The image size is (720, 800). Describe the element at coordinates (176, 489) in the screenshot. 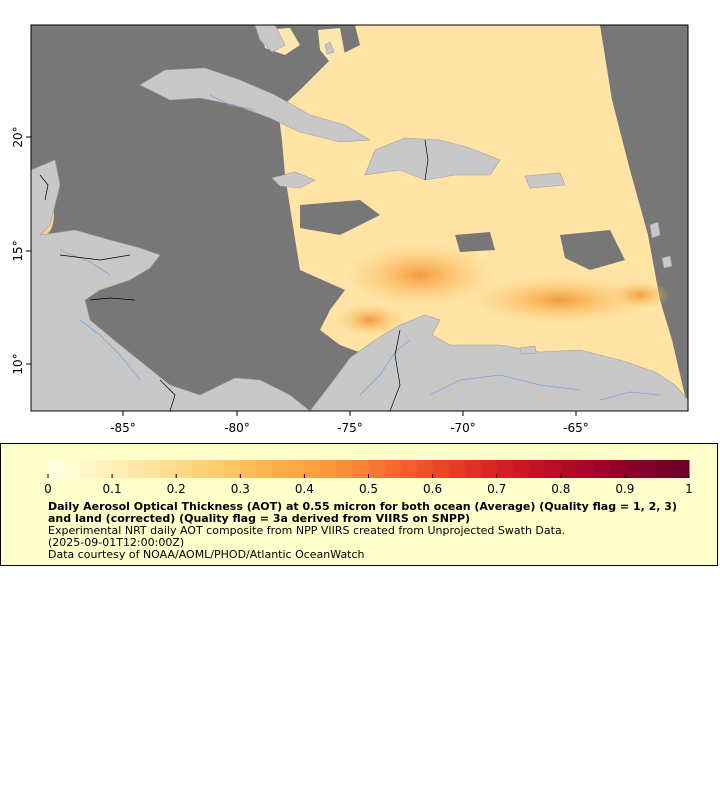

I see `colorbar-tick-label: 0.2` at that location.